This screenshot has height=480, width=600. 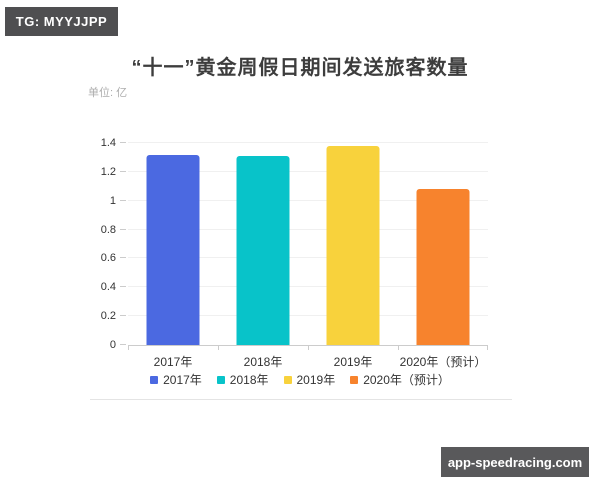 I want to click on legend-item-2020: 2020年（预计）, so click(x=400, y=379).